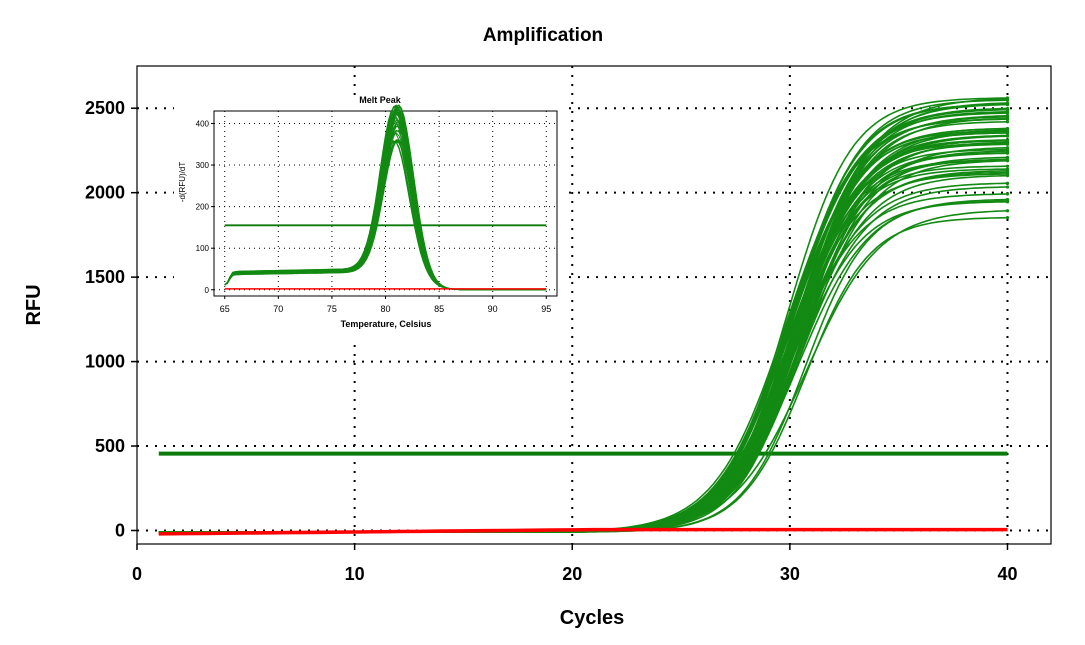 Image resolution: width=1085 pixels, height=645 pixels. I want to click on amplification-x-tick-label: 20, so click(572, 574).